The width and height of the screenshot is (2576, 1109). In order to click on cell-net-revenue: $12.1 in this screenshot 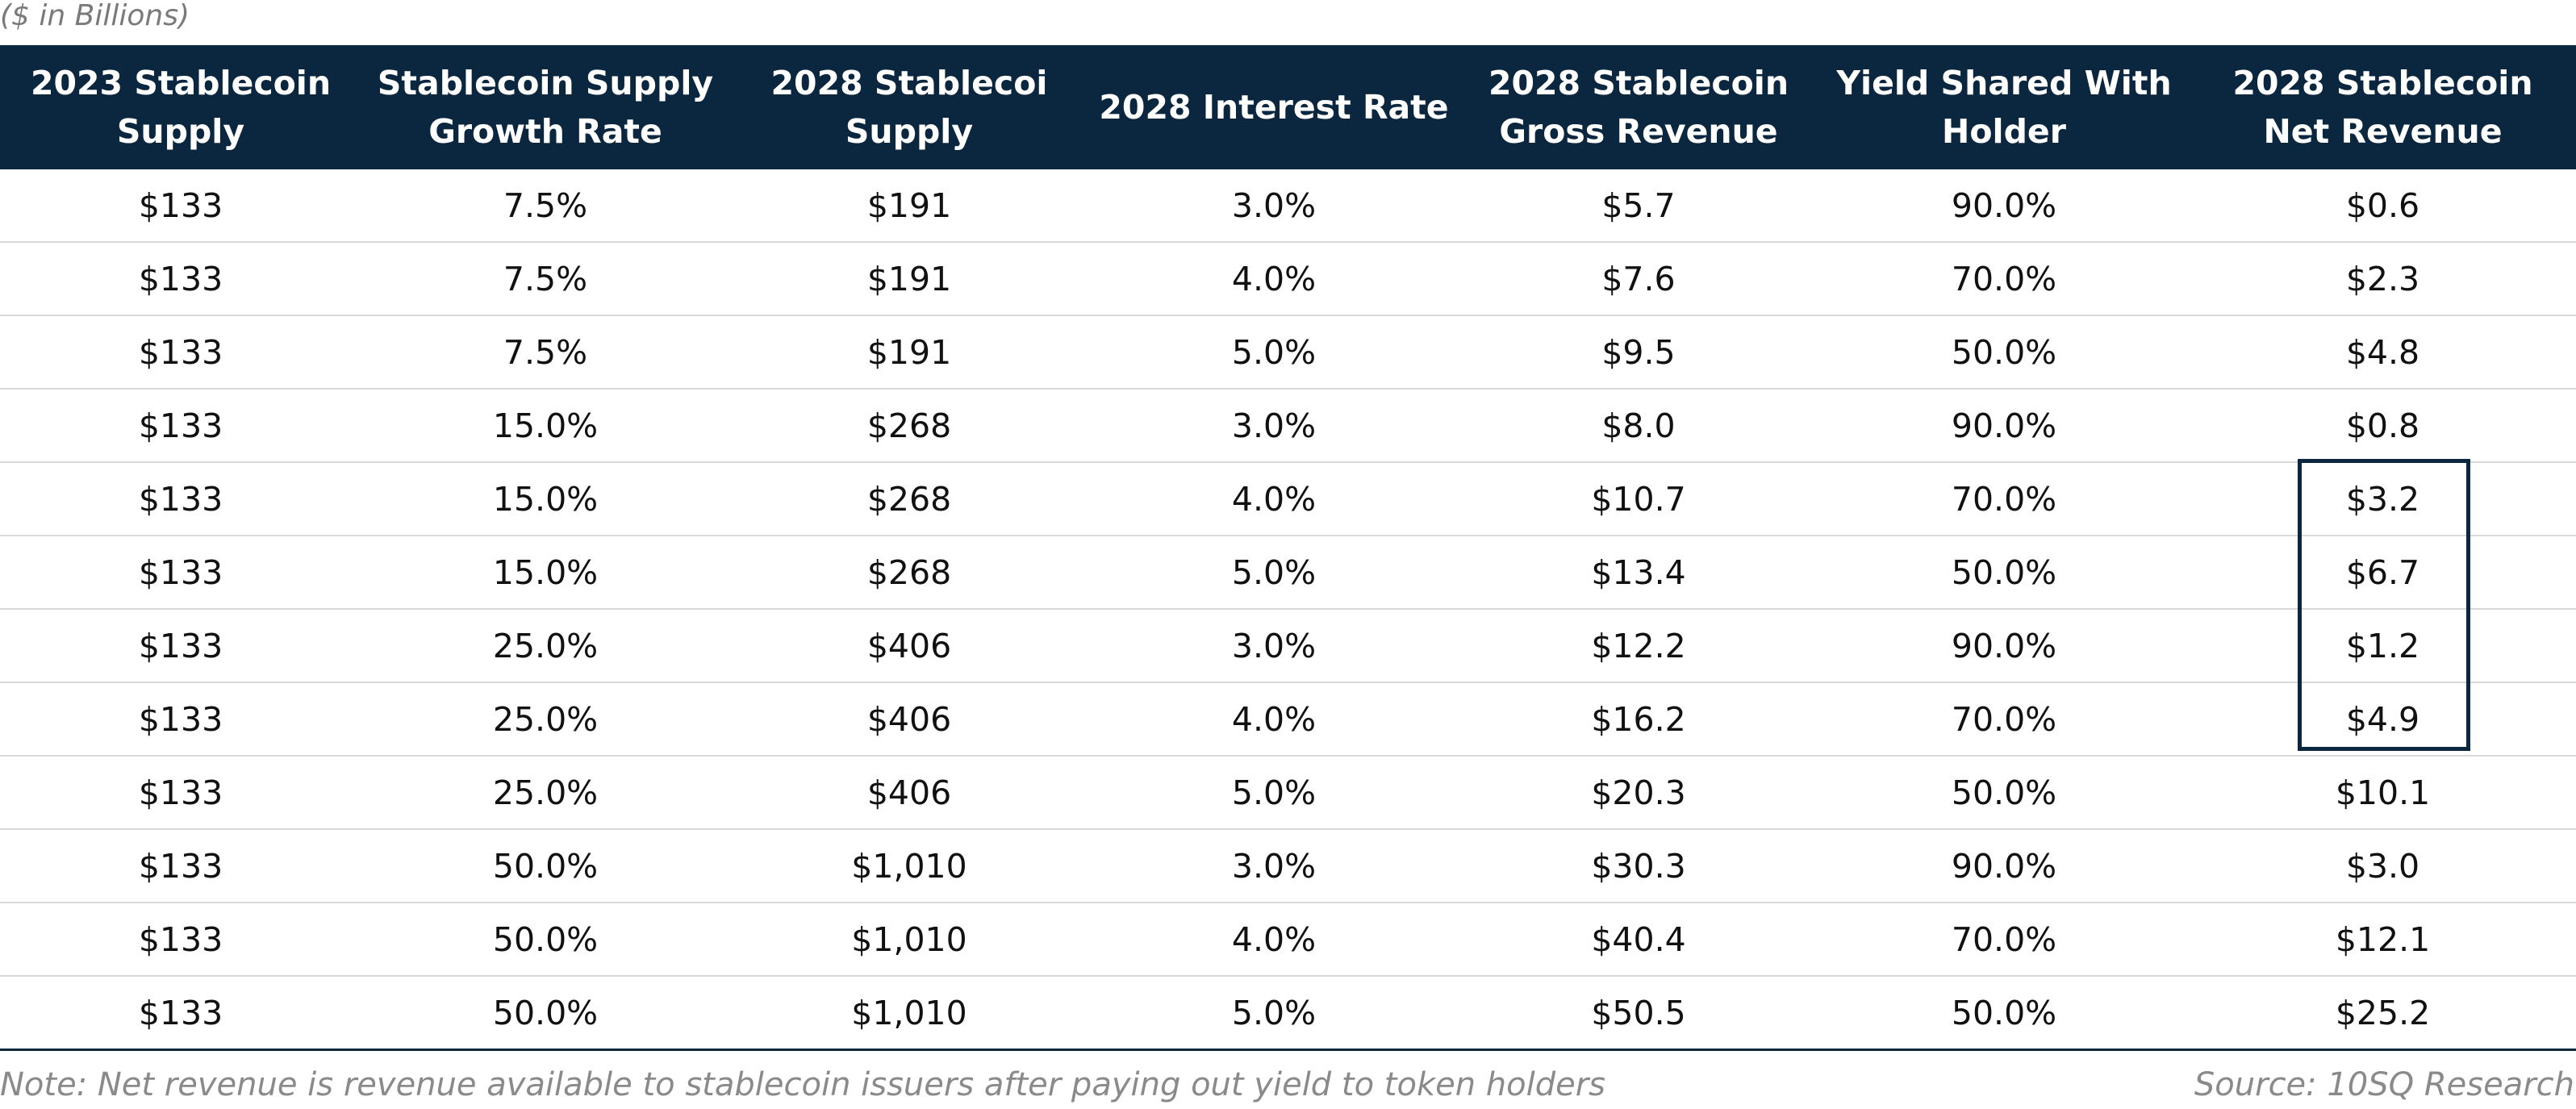, I will do `click(2383, 940)`.